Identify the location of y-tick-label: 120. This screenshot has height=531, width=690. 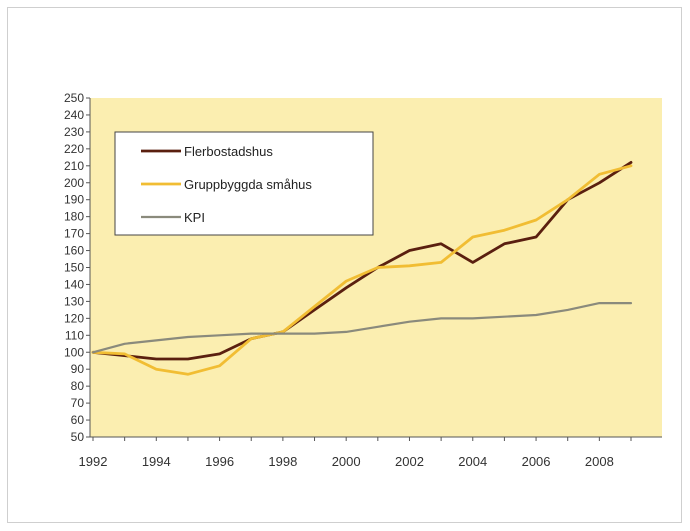
(74, 318).